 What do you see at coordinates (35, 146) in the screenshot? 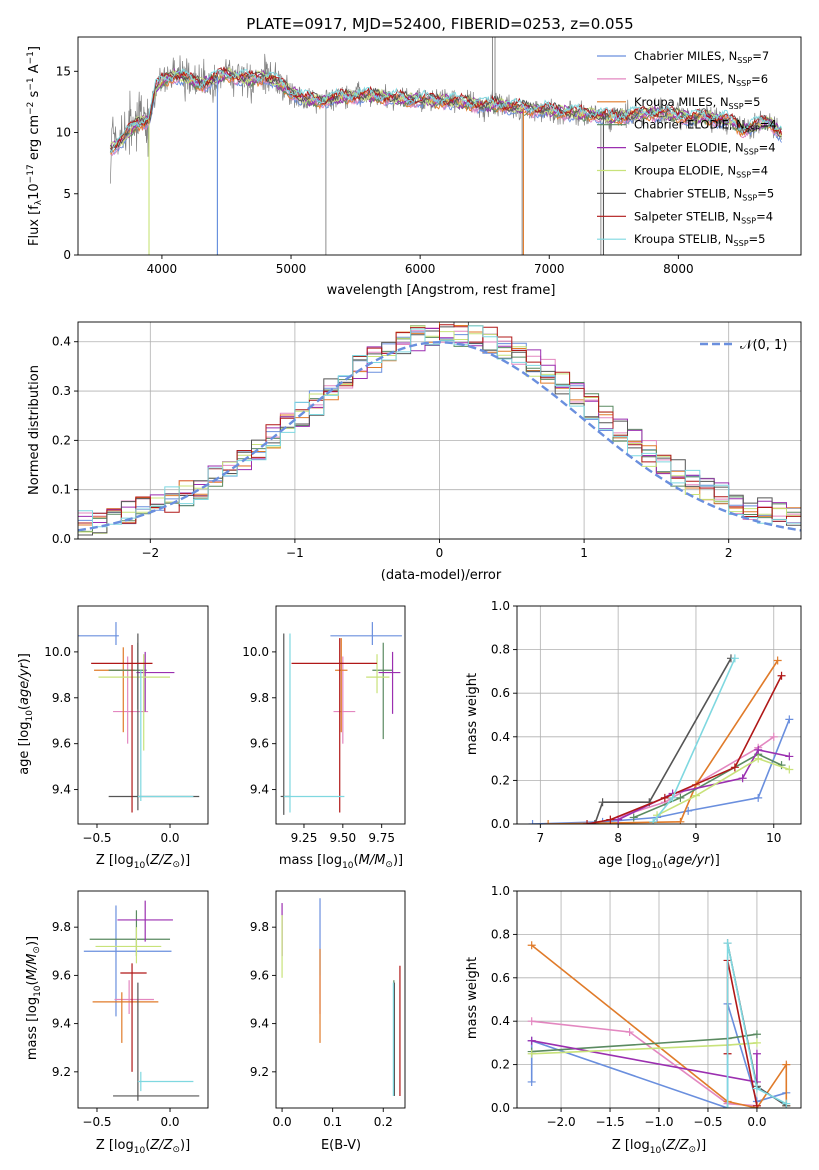
I see `y-axis-label: Flux [fλ10−17 erg cm−2 s−1 A−1]` at bounding box center [35, 146].